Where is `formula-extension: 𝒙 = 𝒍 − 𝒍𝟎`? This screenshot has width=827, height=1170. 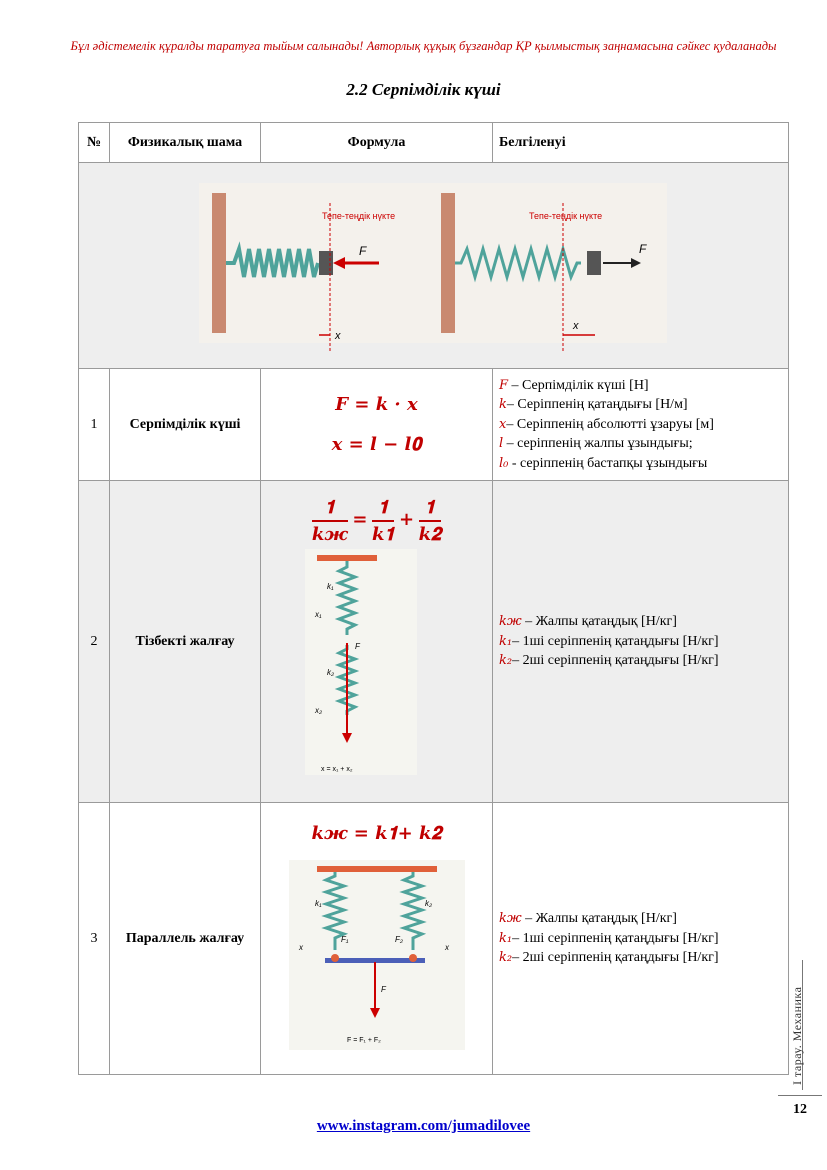
formula-extension: 𝒙 = 𝒍 − 𝒍𝟎 is located at coordinates (376, 444).